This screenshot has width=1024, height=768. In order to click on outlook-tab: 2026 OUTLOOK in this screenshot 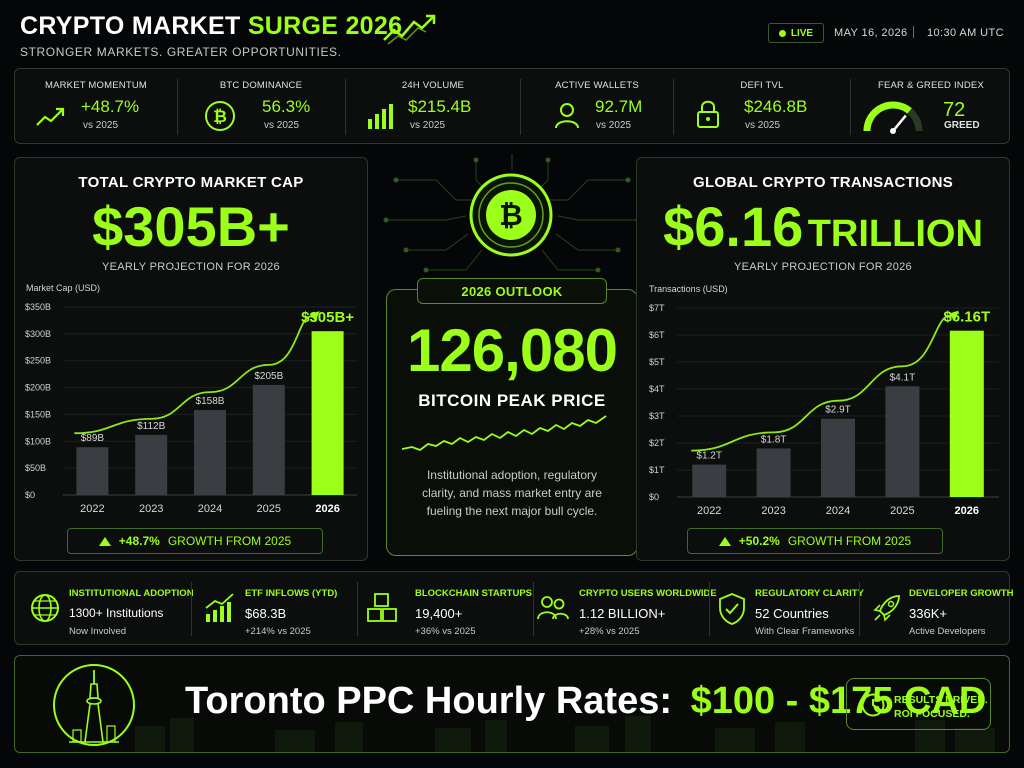, I will do `click(512, 291)`.